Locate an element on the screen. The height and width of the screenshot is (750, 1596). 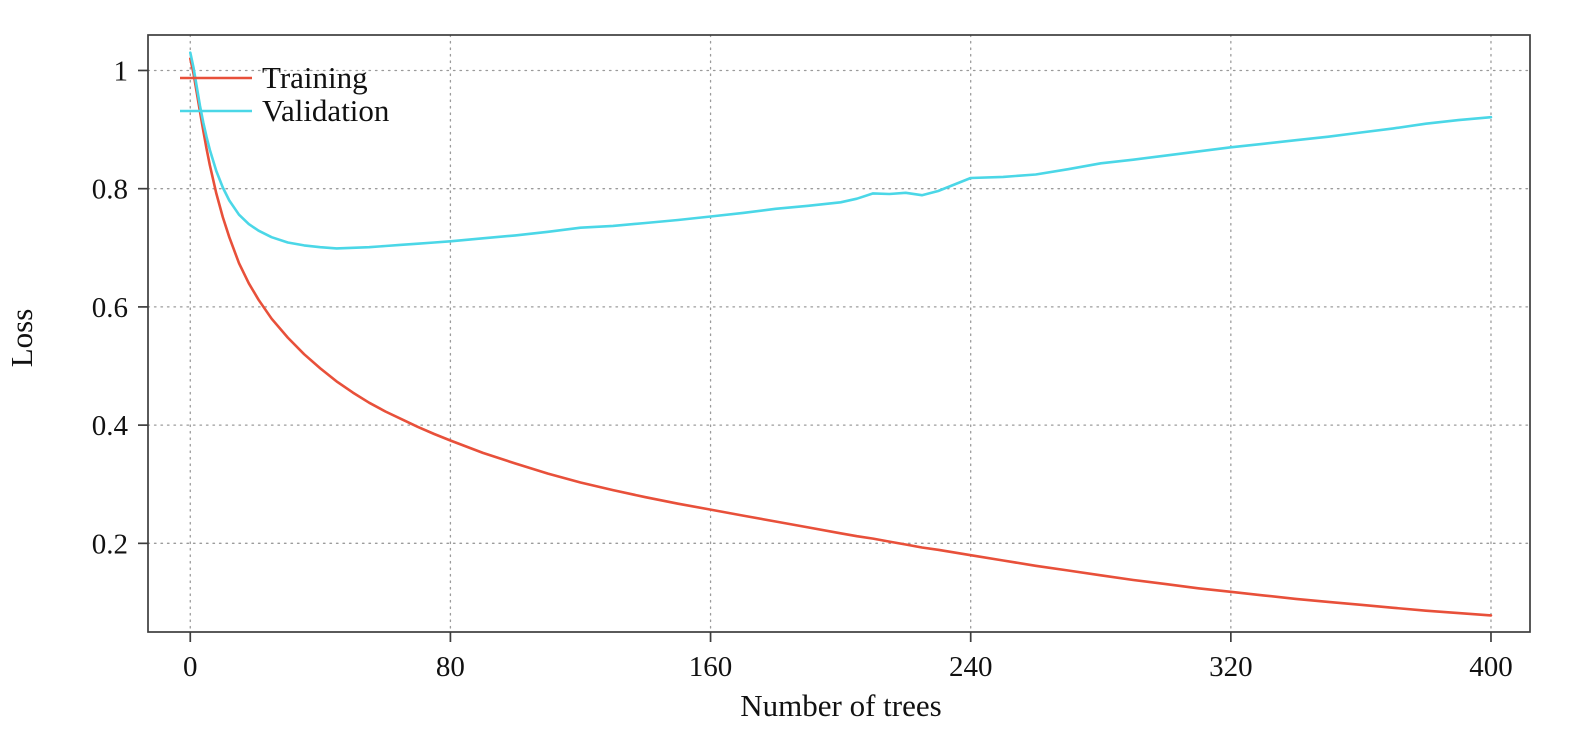
x-tick-label: 0 is located at coordinates (190, 667).